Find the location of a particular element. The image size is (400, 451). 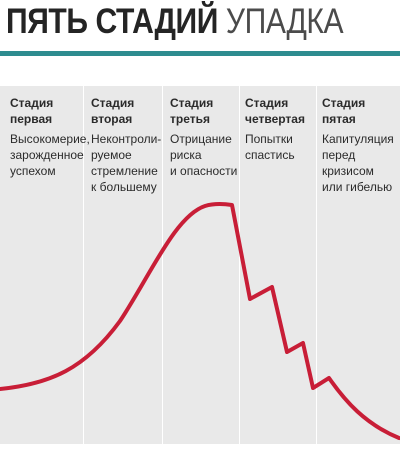

title-underline is located at coordinates (200, 53).